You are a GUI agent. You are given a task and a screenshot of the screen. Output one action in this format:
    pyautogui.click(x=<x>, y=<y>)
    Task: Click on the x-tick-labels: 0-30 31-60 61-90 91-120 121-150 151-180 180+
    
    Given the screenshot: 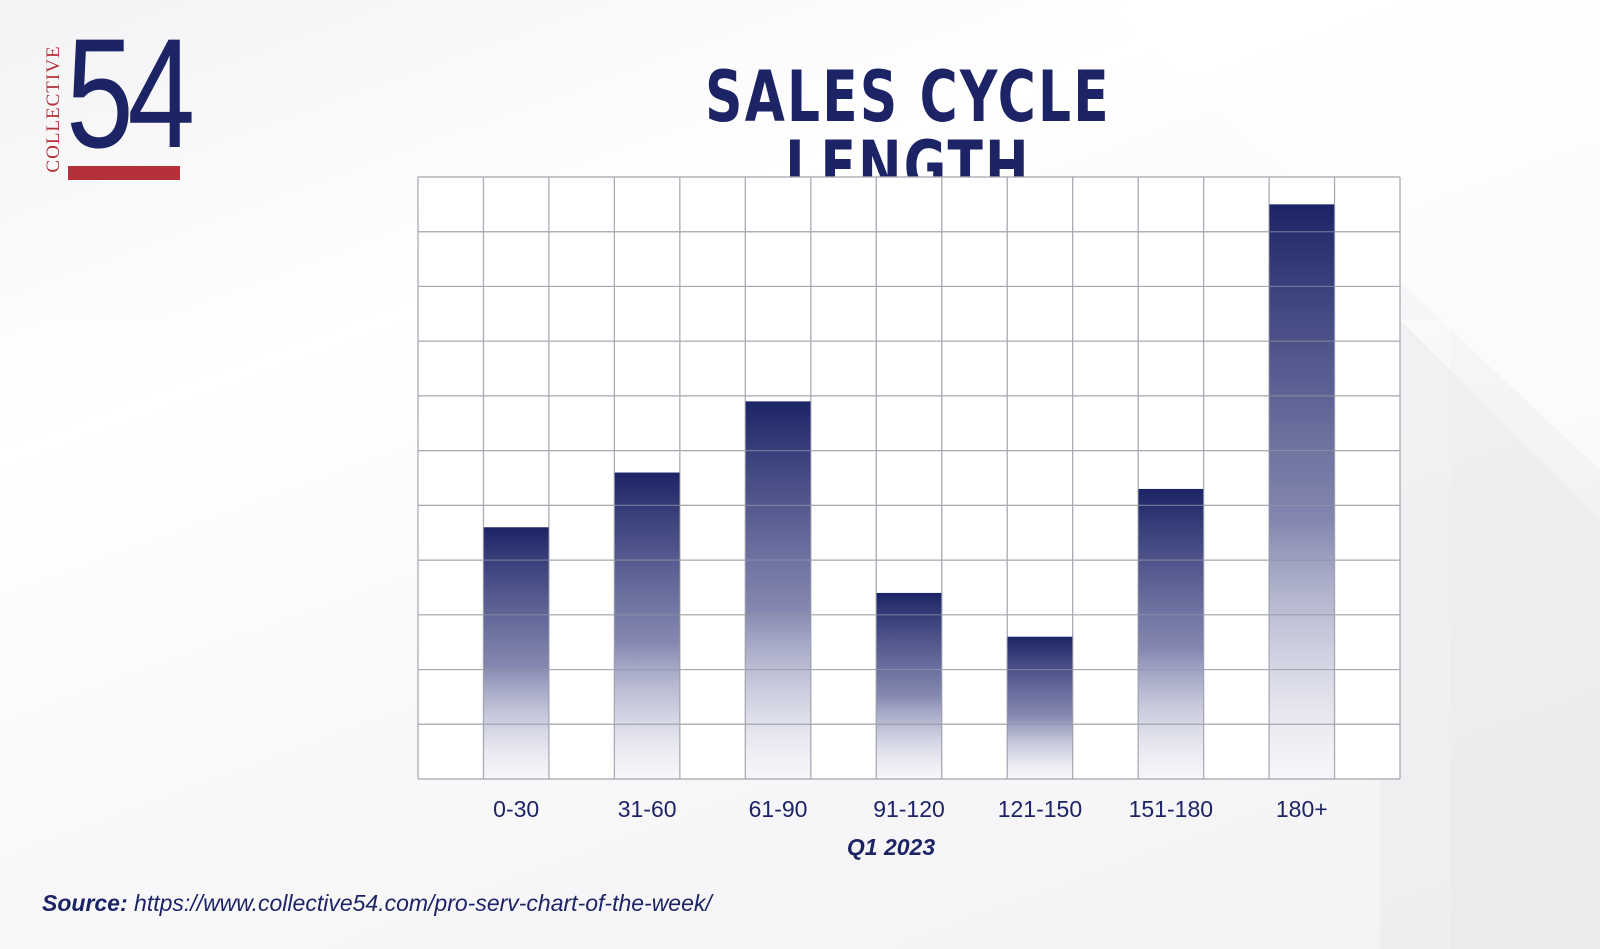 What is the action you would take?
    pyautogui.click(x=910, y=809)
    